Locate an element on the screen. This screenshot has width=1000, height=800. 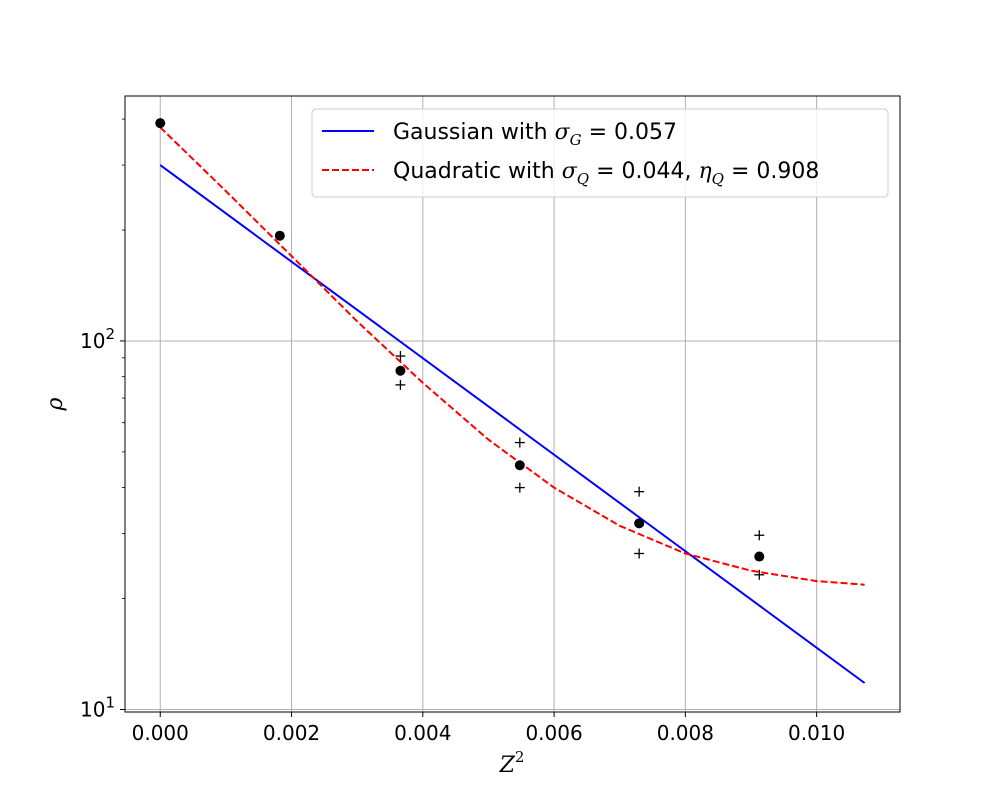
legend-label-2: Quadratic with σQ = 0.044, ηQ = 0.908 is located at coordinates (606, 173).